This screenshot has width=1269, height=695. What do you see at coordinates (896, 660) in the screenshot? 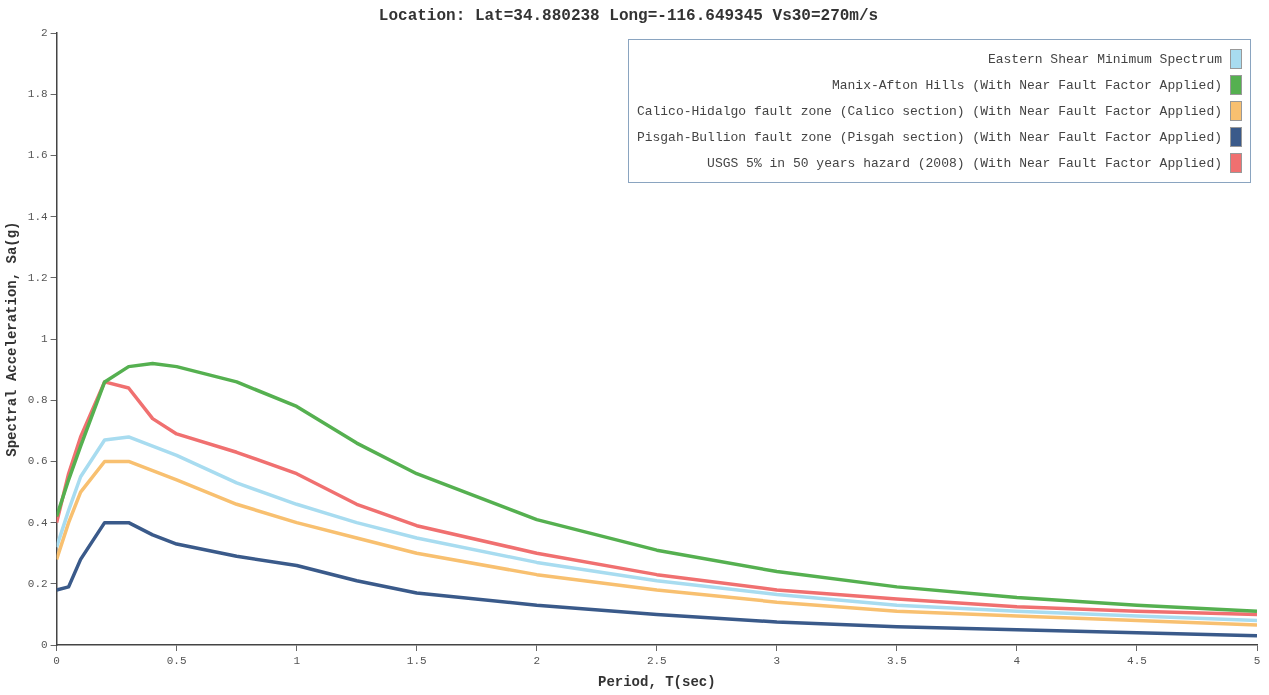
I see `x-tick-label: 3.5` at bounding box center [896, 660].